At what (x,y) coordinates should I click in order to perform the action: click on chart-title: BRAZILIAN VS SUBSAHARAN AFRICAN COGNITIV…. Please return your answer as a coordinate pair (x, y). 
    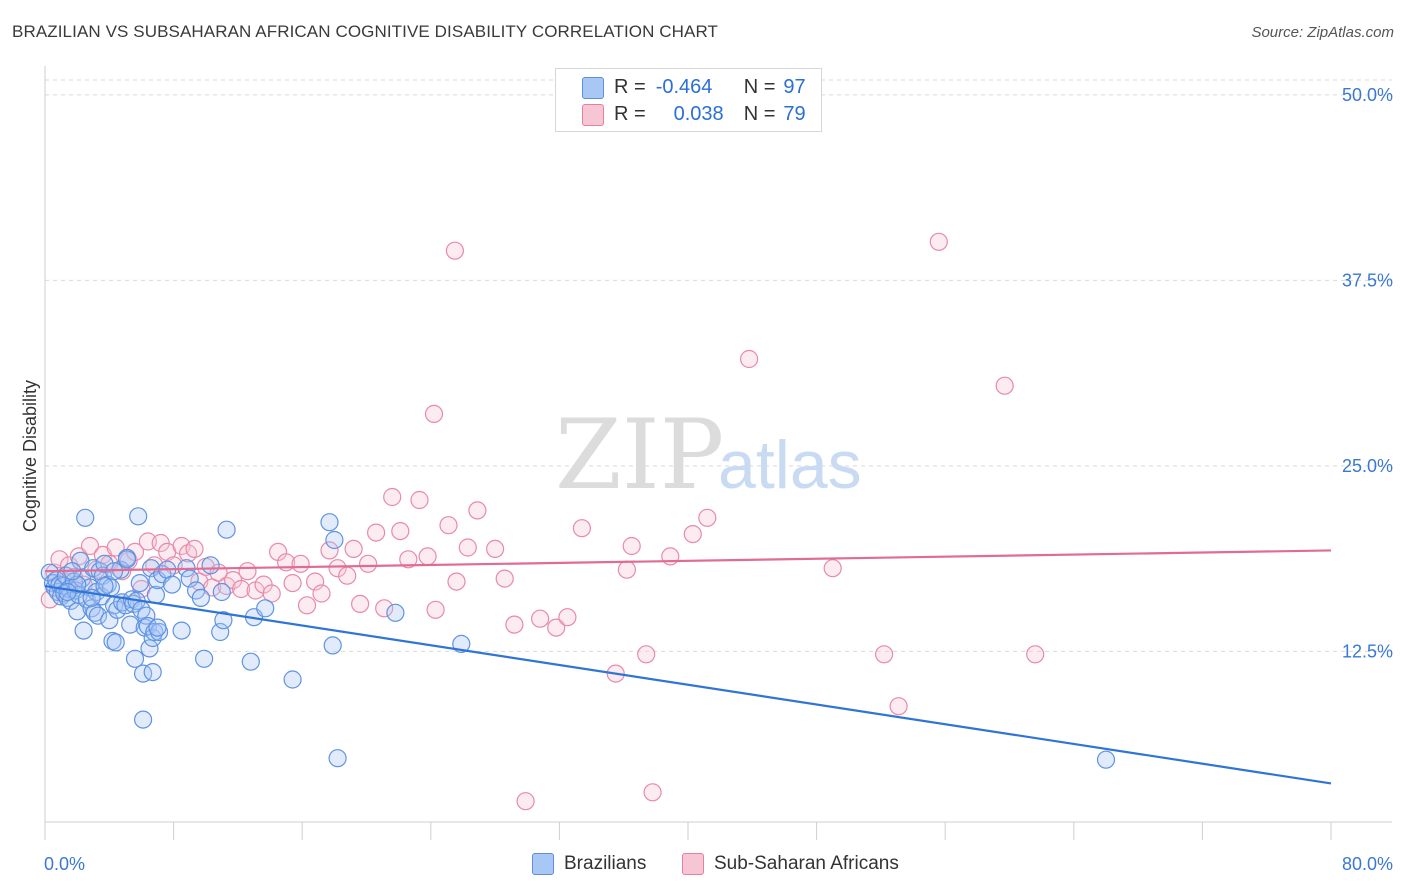
    Looking at the image, I should click on (365, 31).